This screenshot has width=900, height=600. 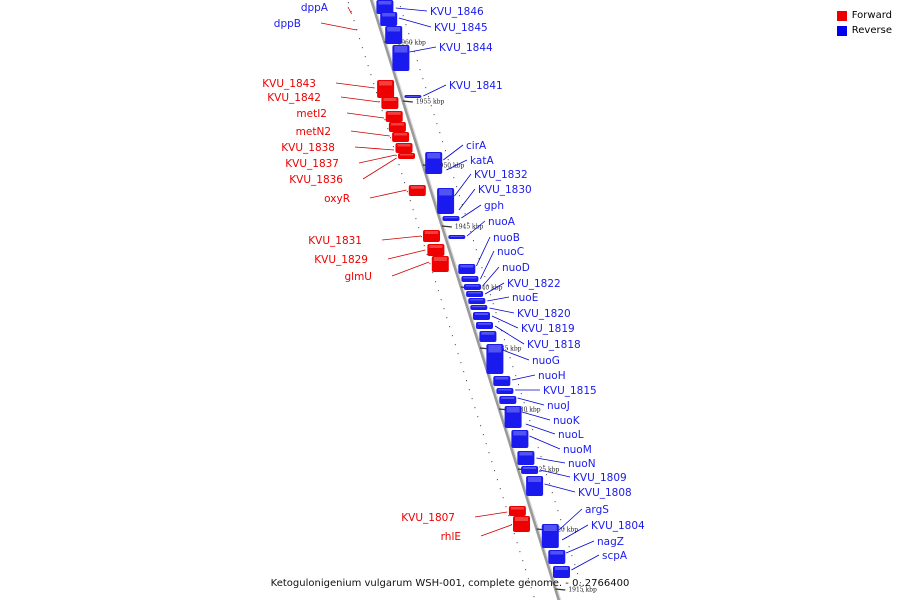 I want to click on gene-label-nuom: nuoM, so click(x=577, y=450).